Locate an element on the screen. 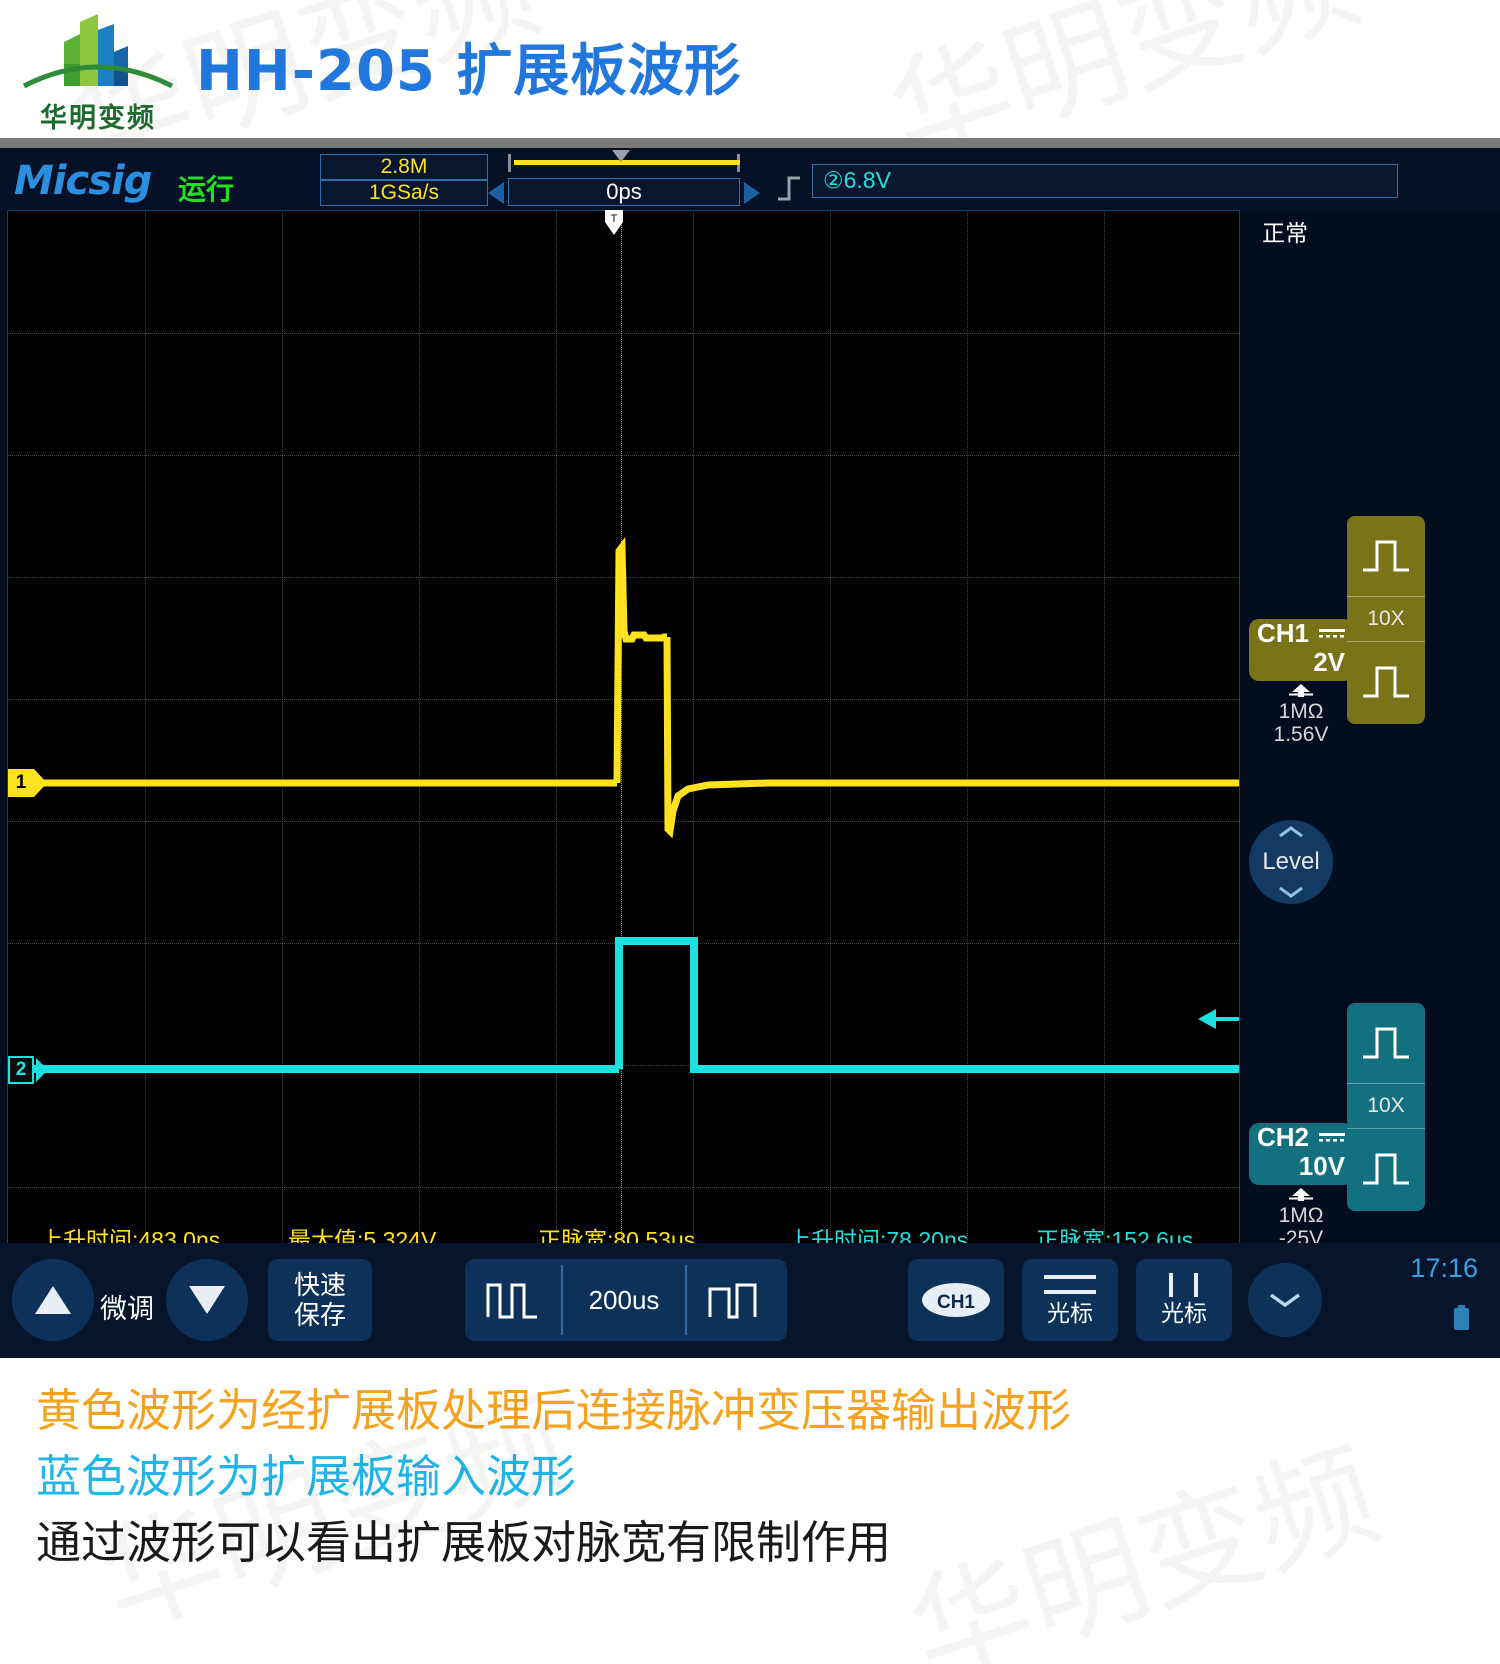 The width and height of the screenshot is (1500, 1664). ch1-scale: 2V is located at coordinates (1329, 662).